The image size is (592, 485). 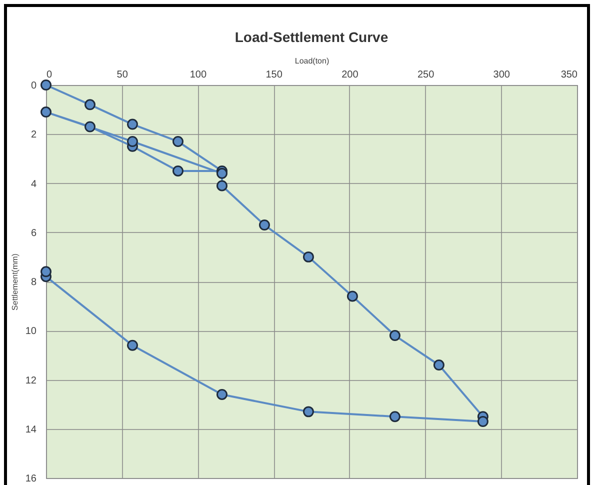 What do you see at coordinates (15, 281) in the screenshot?
I see `y-axis-title: Settlement(mm)` at bounding box center [15, 281].